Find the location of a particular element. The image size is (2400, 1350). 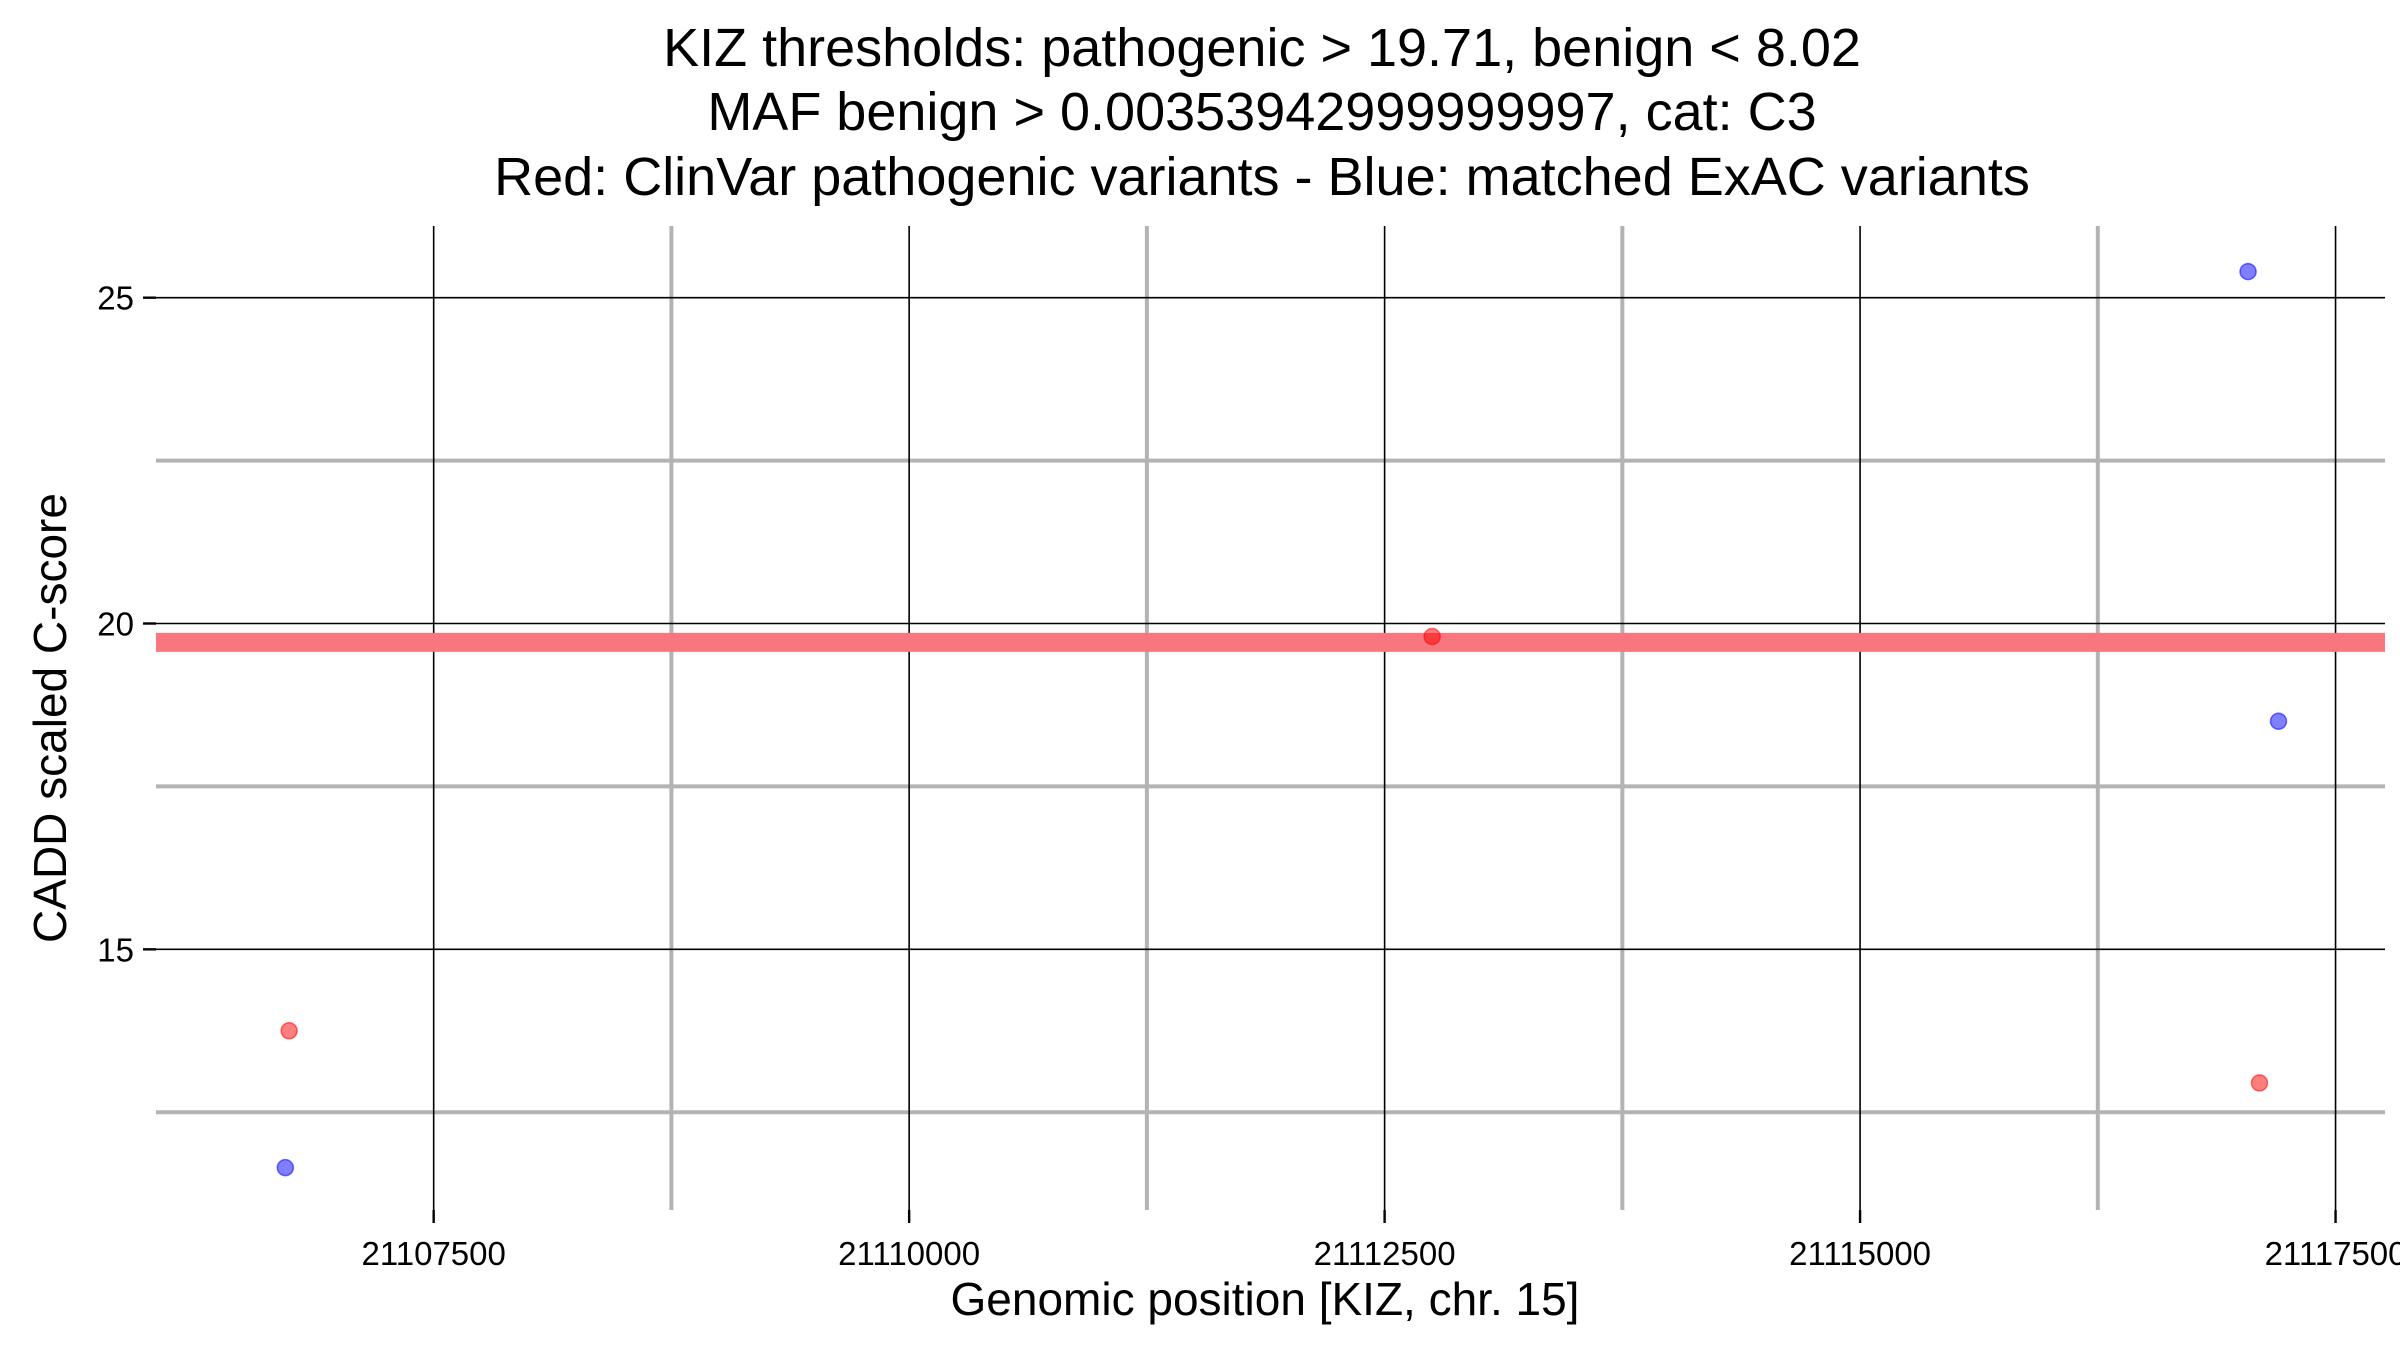

y-axis-label: CADD scaled C-score is located at coordinates (50, 718).